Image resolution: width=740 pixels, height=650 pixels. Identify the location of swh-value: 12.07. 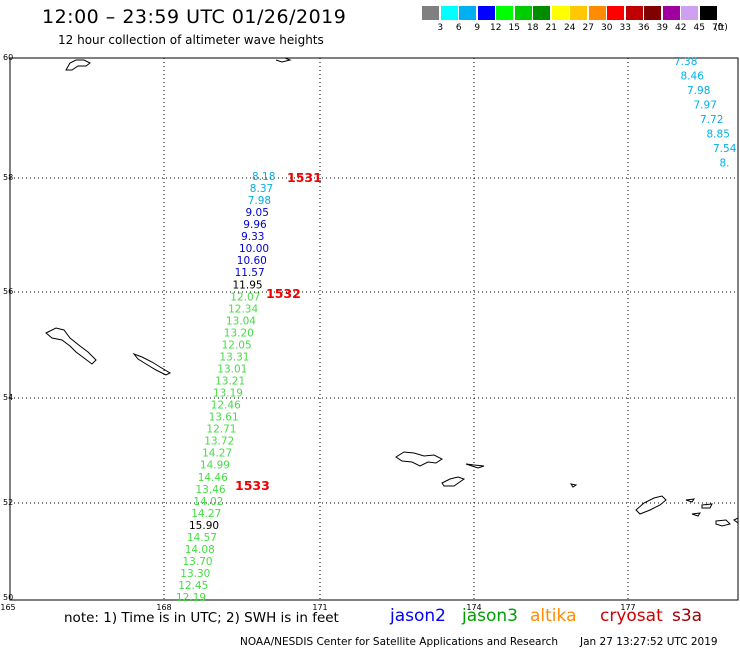
(245, 297).